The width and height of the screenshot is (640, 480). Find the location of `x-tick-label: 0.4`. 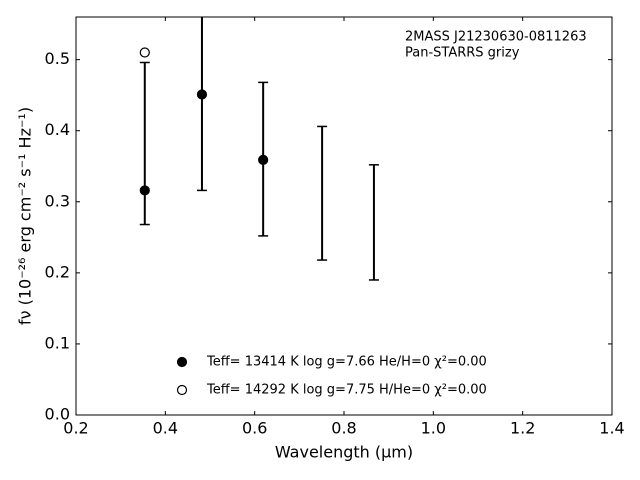

x-tick-label: 0.4 is located at coordinates (165, 428).